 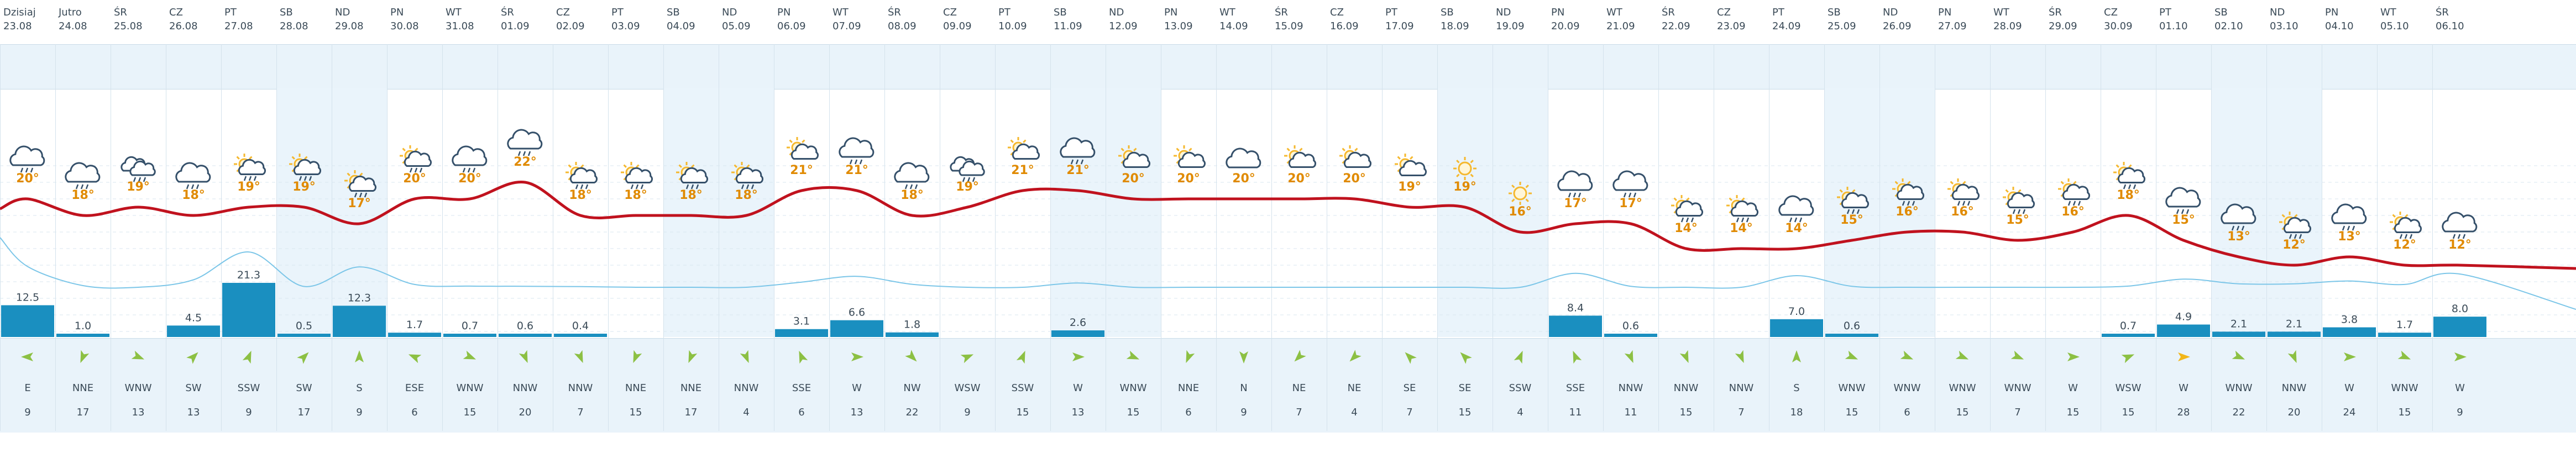 What do you see at coordinates (1078, 323) in the screenshot?
I see `precip-value: 2.6` at bounding box center [1078, 323].